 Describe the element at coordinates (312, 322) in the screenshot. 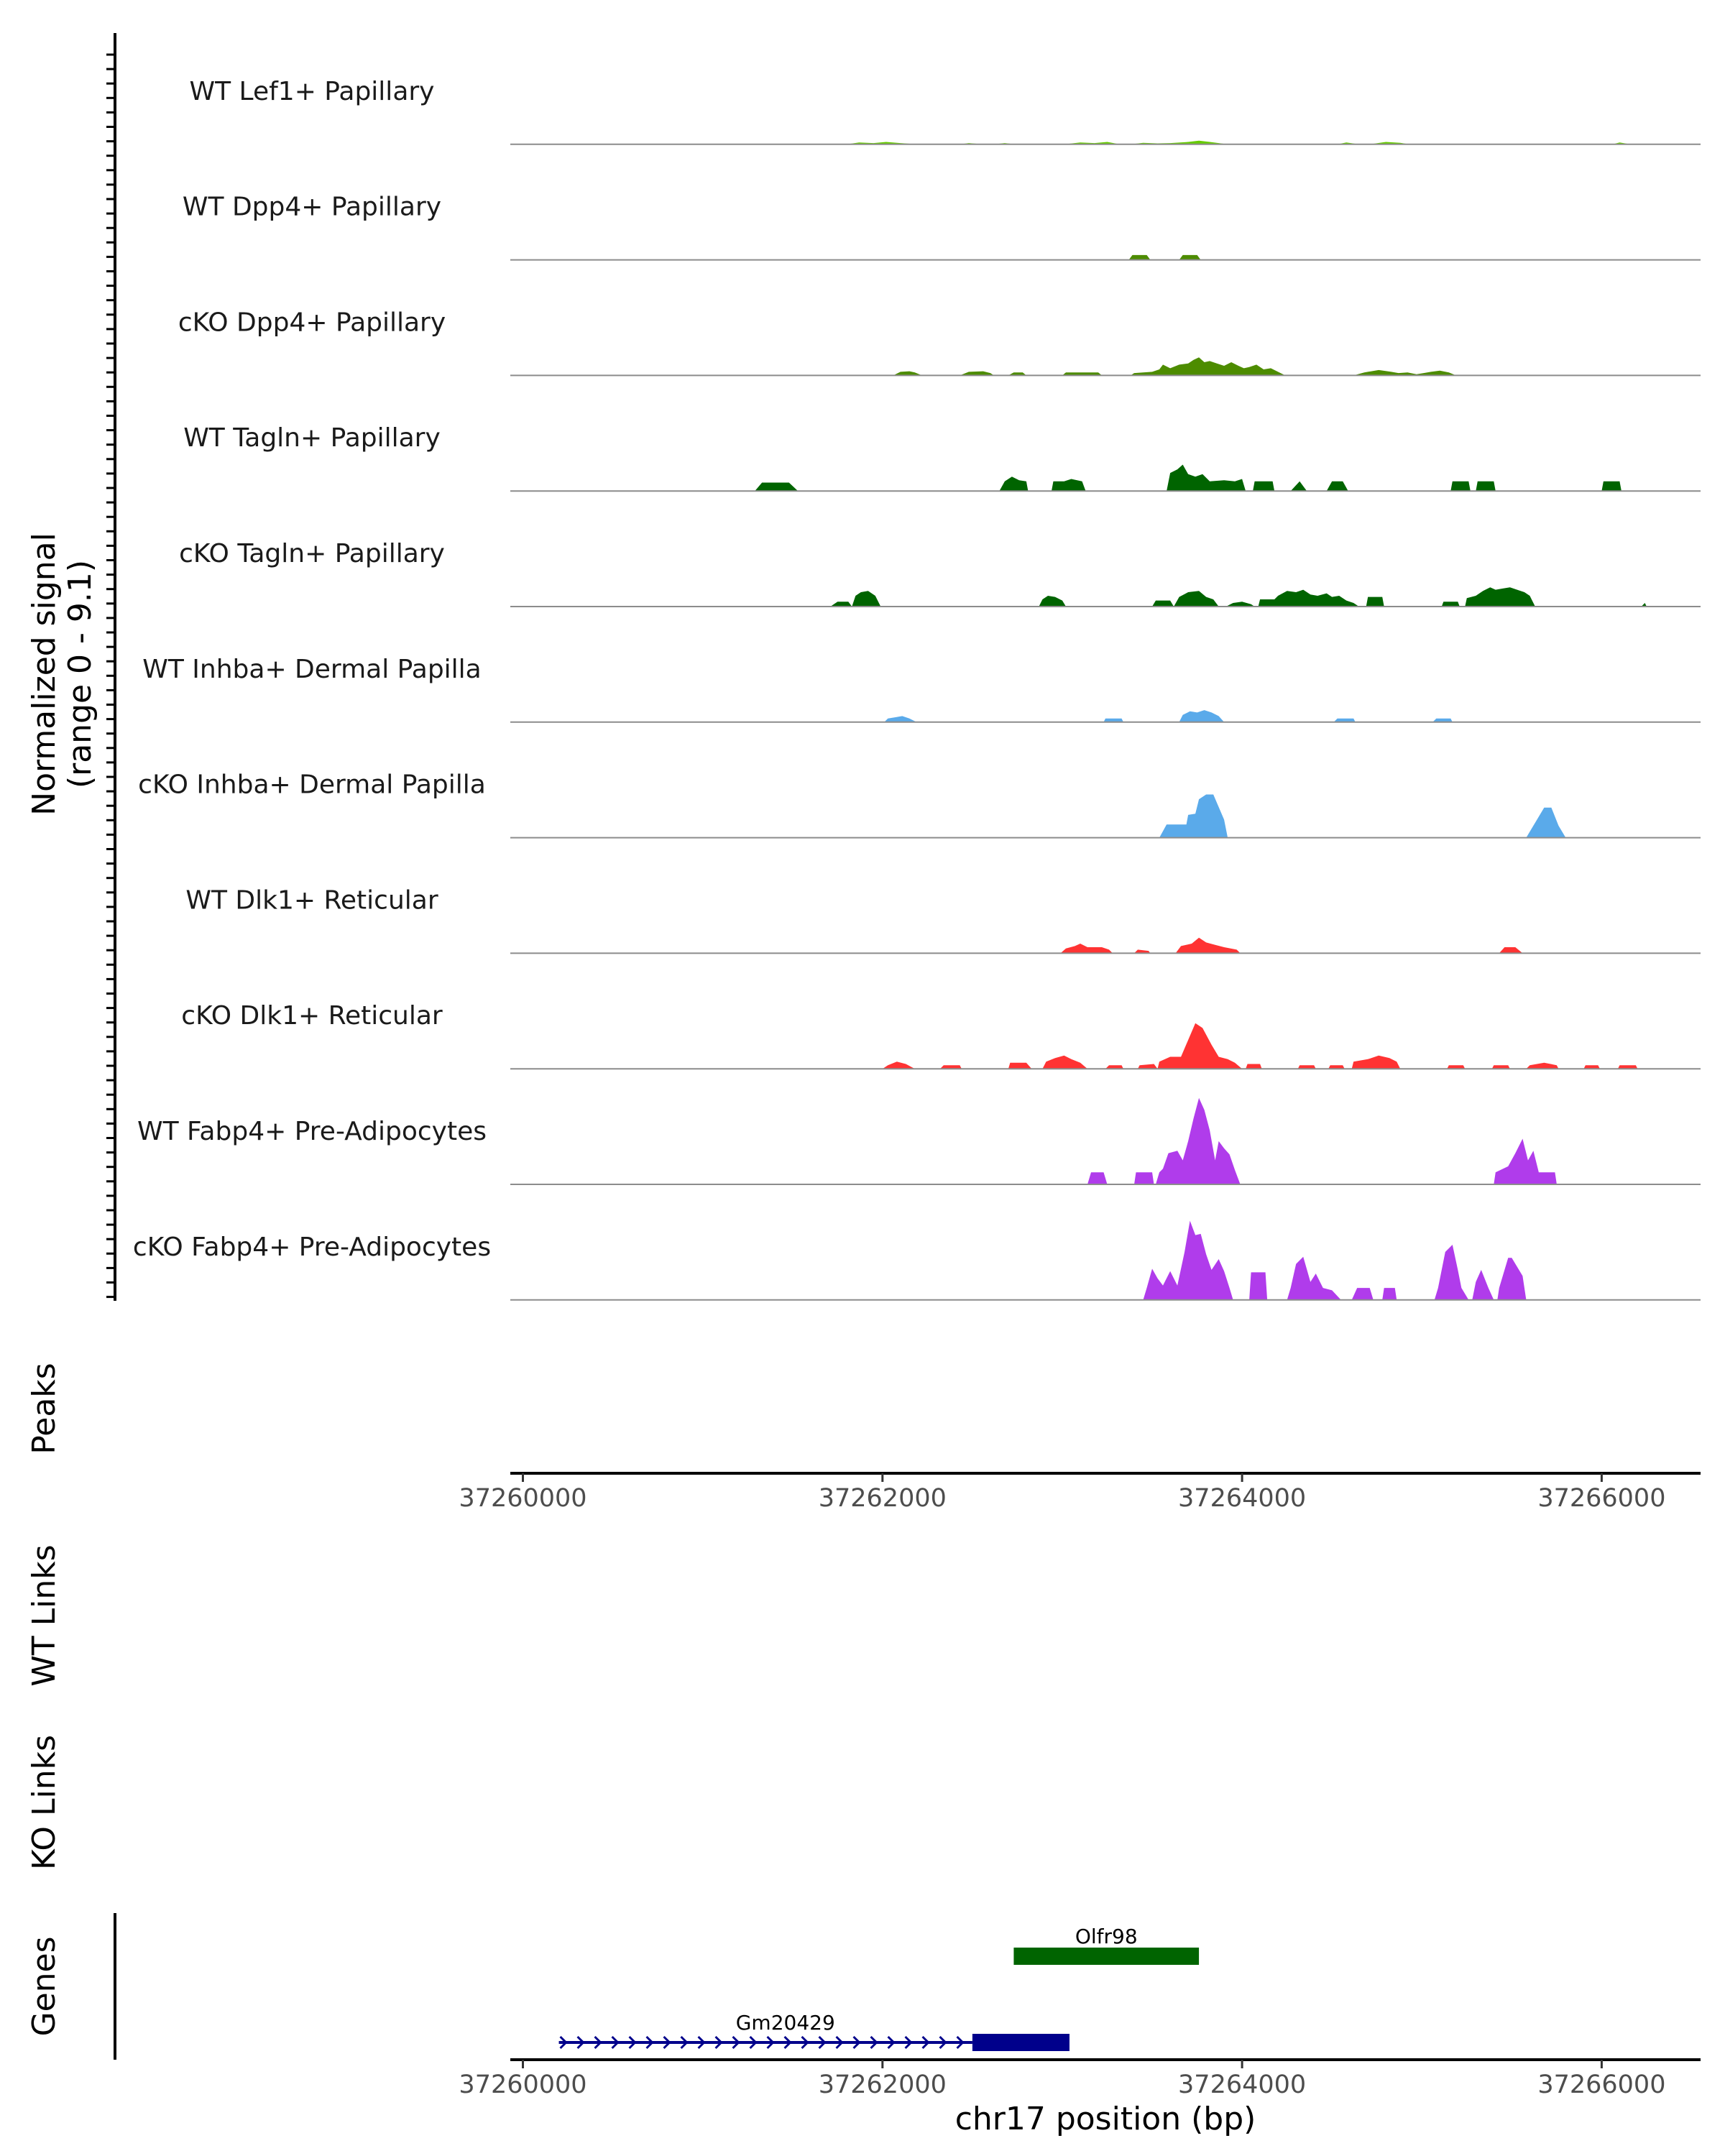

I see `track-label: cKO Dpp4+ Papillary` at that location.